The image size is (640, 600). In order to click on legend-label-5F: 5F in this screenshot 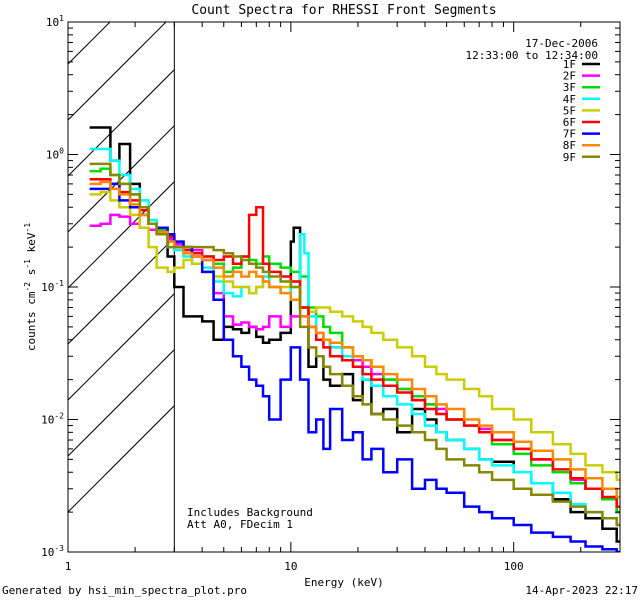, I will do `click(569, 110)`.